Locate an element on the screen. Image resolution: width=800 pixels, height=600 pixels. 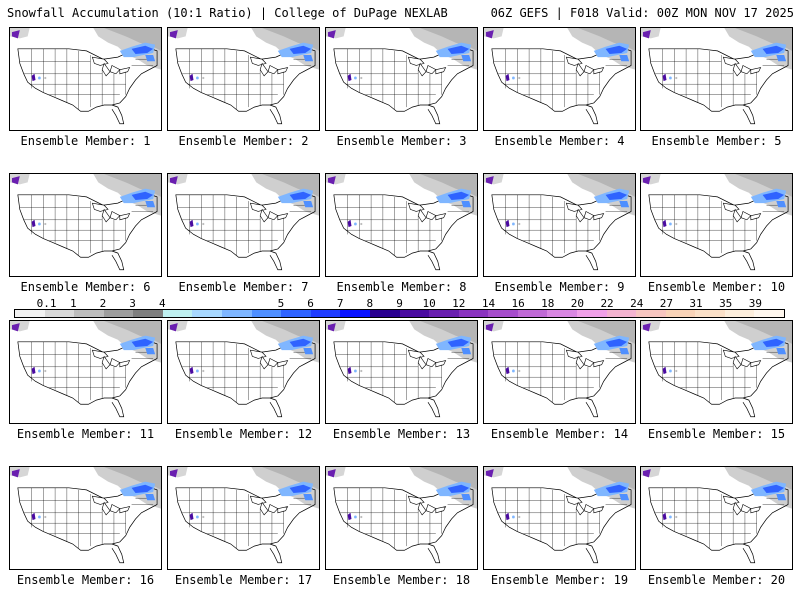
member-caption: Ensemble Member: 15 is located at coordinates (716, 434).